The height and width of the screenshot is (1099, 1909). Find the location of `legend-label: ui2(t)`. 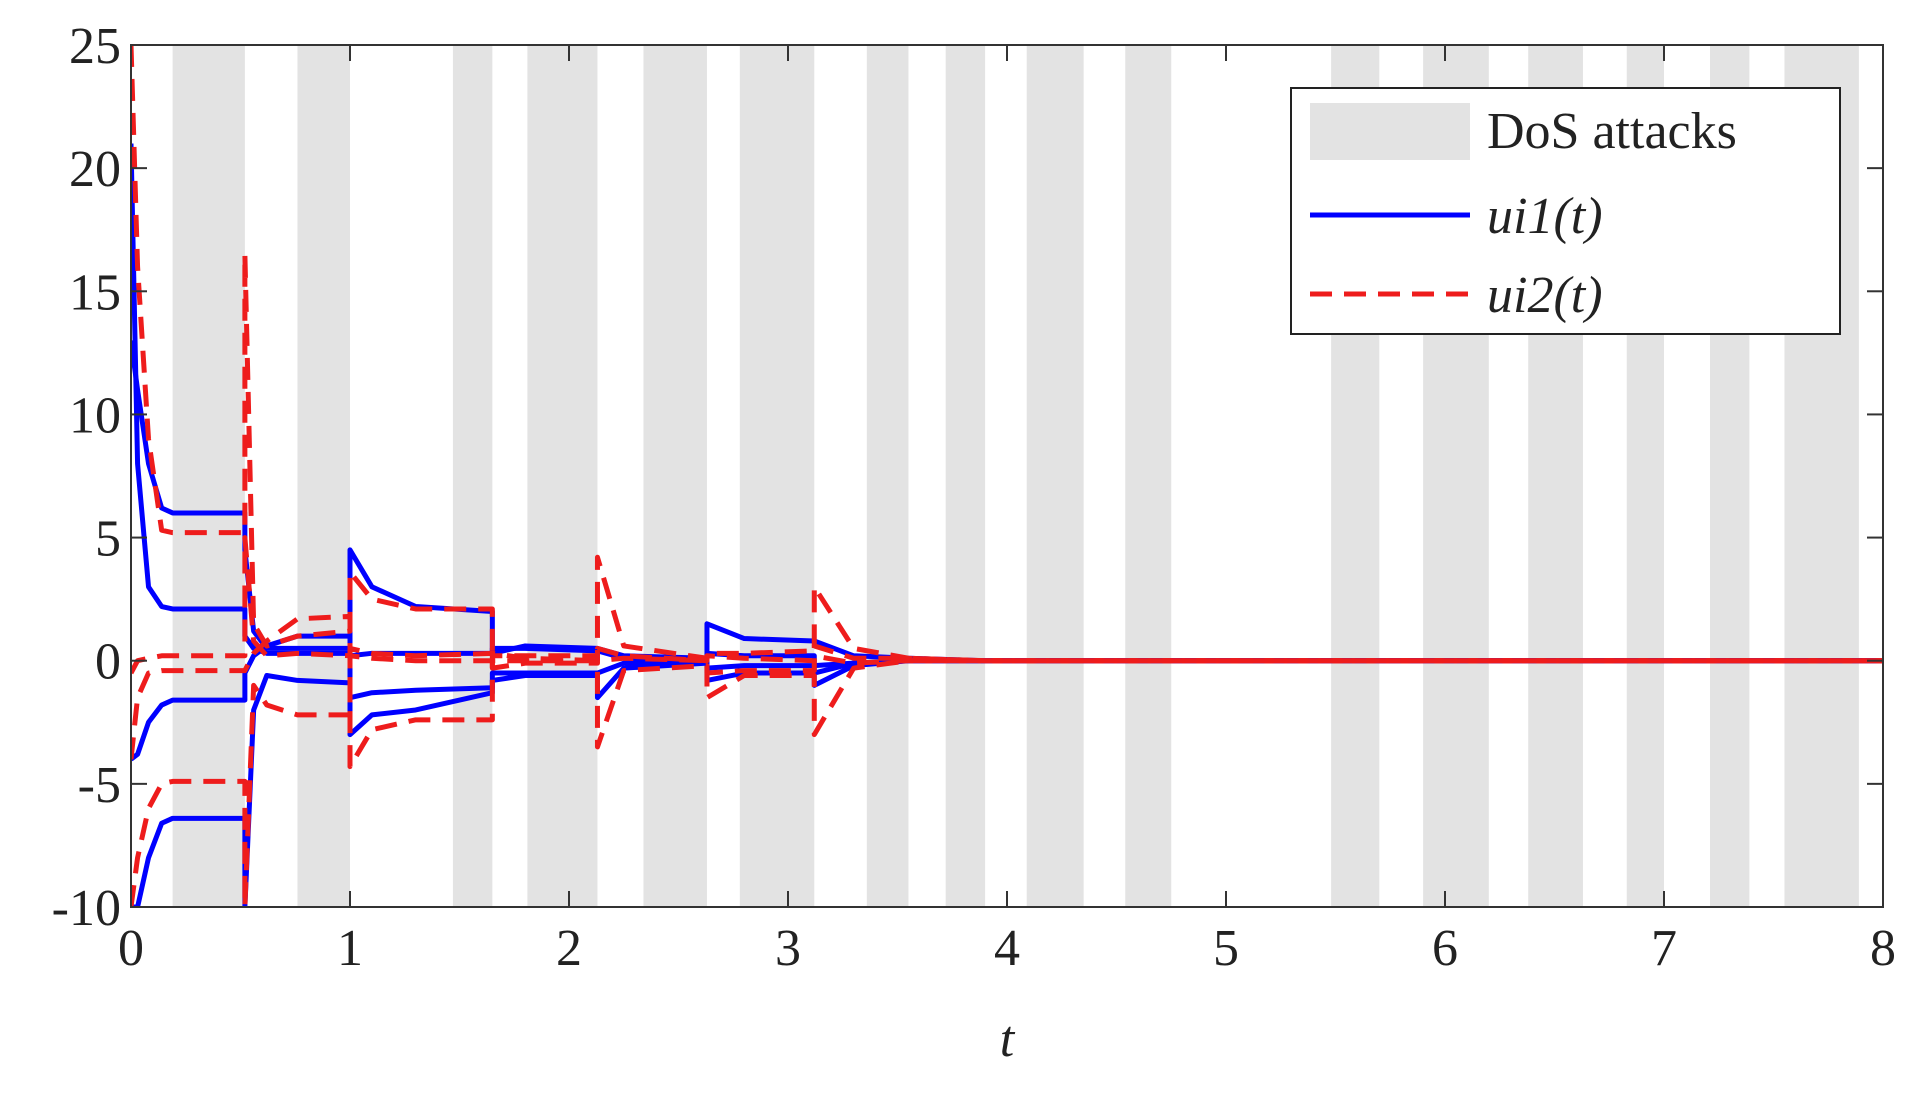

legend-label: ui2(t) is located at coordinates (1545, 295).